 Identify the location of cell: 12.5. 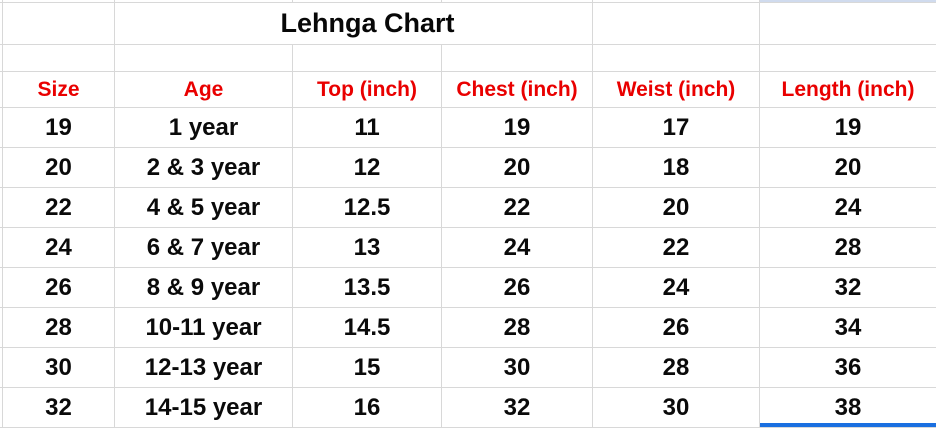
(367, 208).